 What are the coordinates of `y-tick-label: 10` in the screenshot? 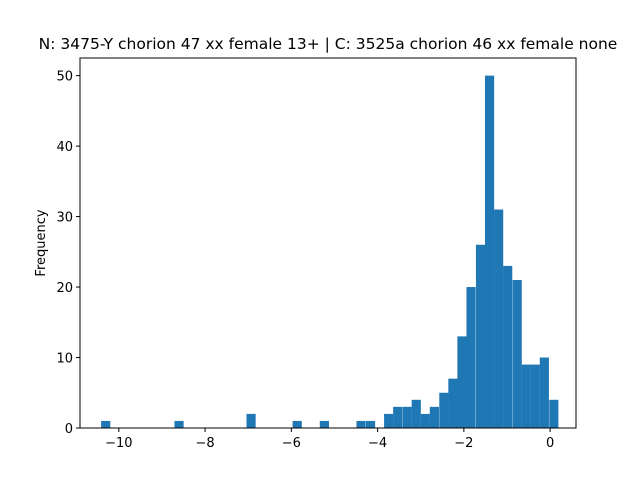 It's located at (64, 359).